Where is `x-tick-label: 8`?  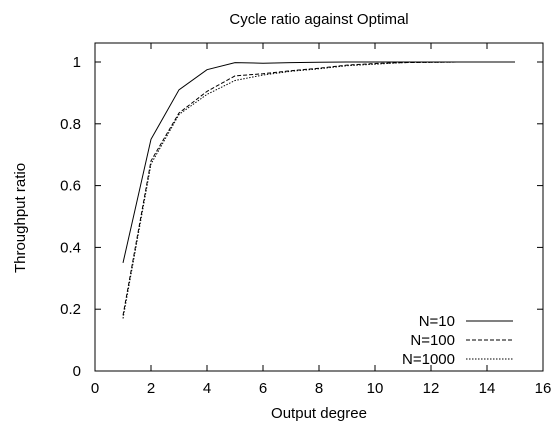
x-tick-label: 8 is located at coordinates (319, 388).